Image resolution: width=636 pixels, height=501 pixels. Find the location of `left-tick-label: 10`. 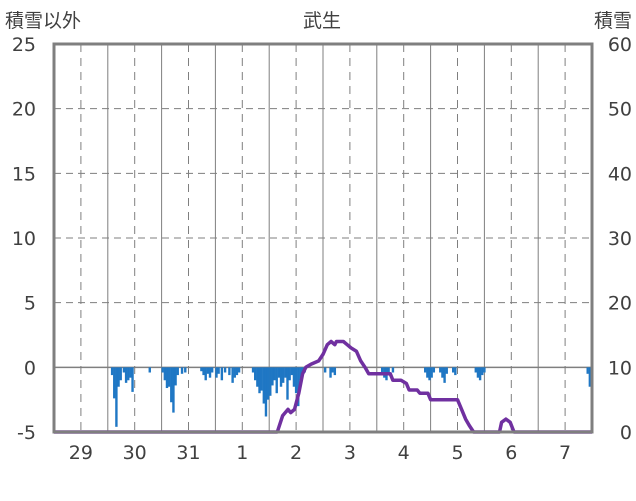

left-tick-label: 10 is located at coordinates (24, 239).